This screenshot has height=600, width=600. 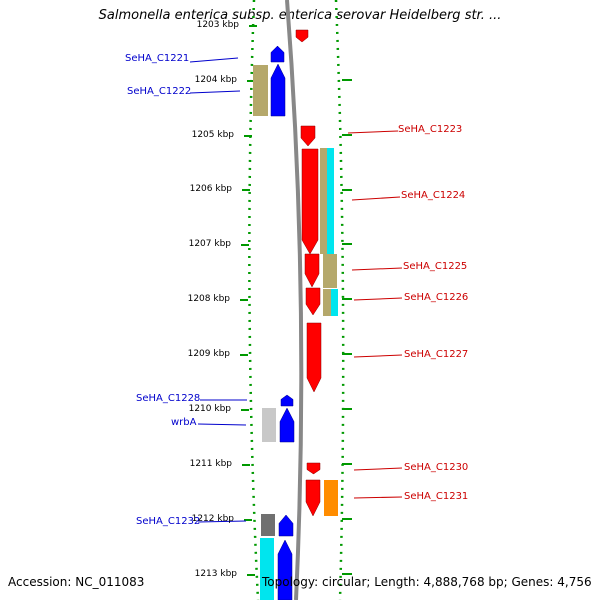 What do you see at coordinates (302, 36) in the screenshot?
I see `gene-top-red-arrow` at bounding box center [302, 36].